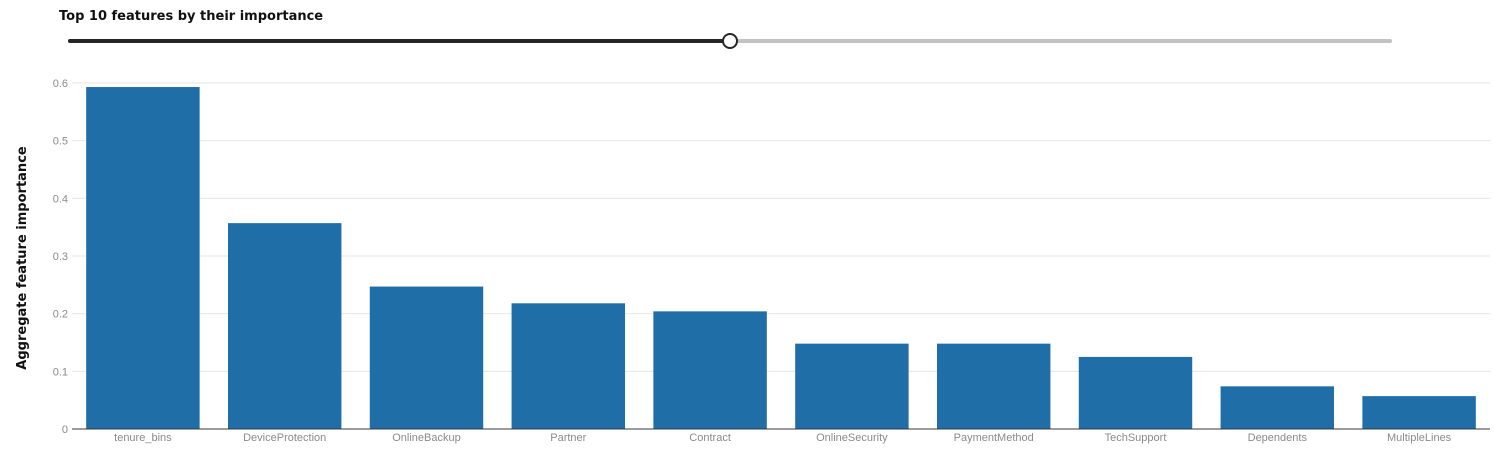 This screenshot has width=1494, height=463. Describe the element at coordinates (60, 84) in the screenshot. I see `y-tick-label: 0.6` at that location.